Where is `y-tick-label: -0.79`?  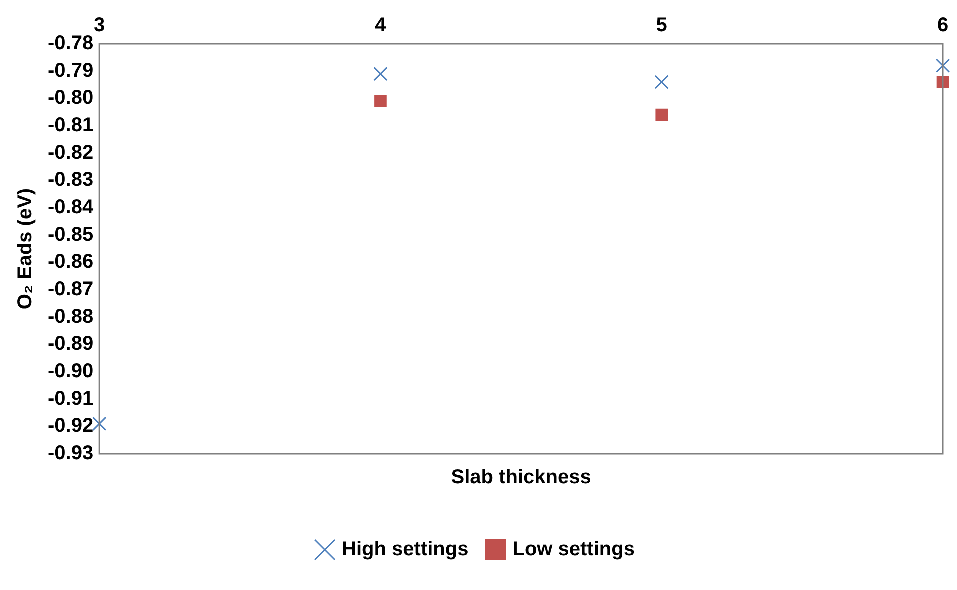 y-tick-label: -0.79 is located at coordinates (71, 71).